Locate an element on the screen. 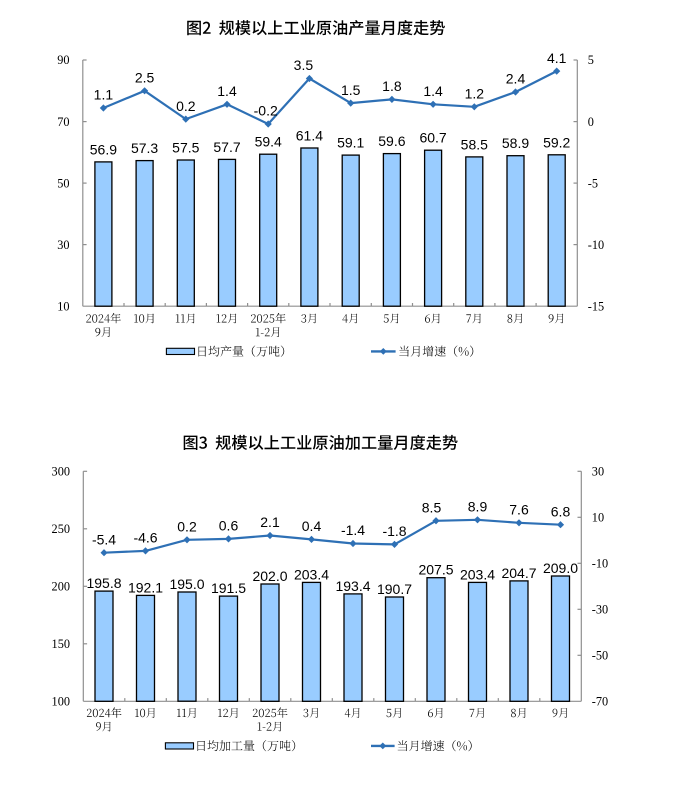 This screenshot has width=684, height=796. svg-text: 4.1 is located at coordinates (557, 58).